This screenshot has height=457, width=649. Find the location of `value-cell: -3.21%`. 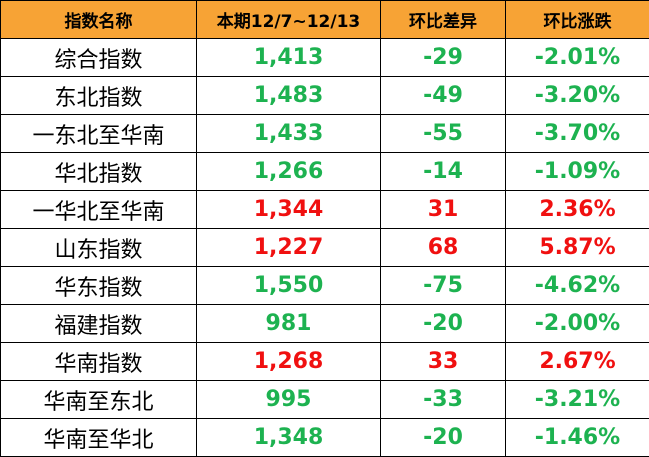

value-cell: -3.21% is located at coordinates (577, 399).